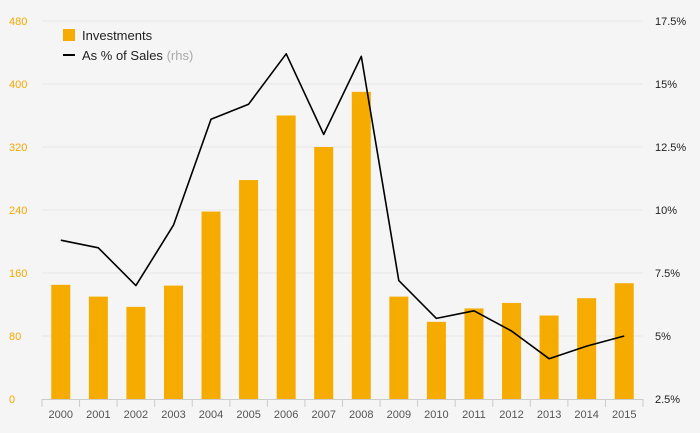 Image resolution: width=700 pixels, height=433 pixels. Describe the element at coordinates (173, 415) in the screenshot. I see `x-tick-label: 2003` at that location.